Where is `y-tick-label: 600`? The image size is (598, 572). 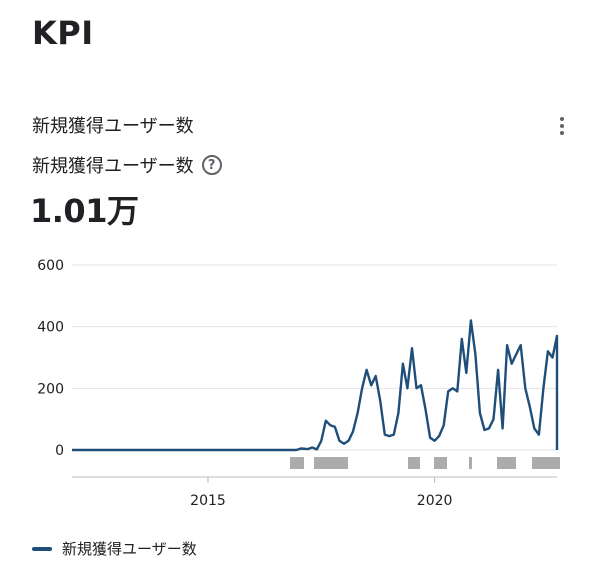 y-tick-label: 600 is located at coordinates (50, 266).